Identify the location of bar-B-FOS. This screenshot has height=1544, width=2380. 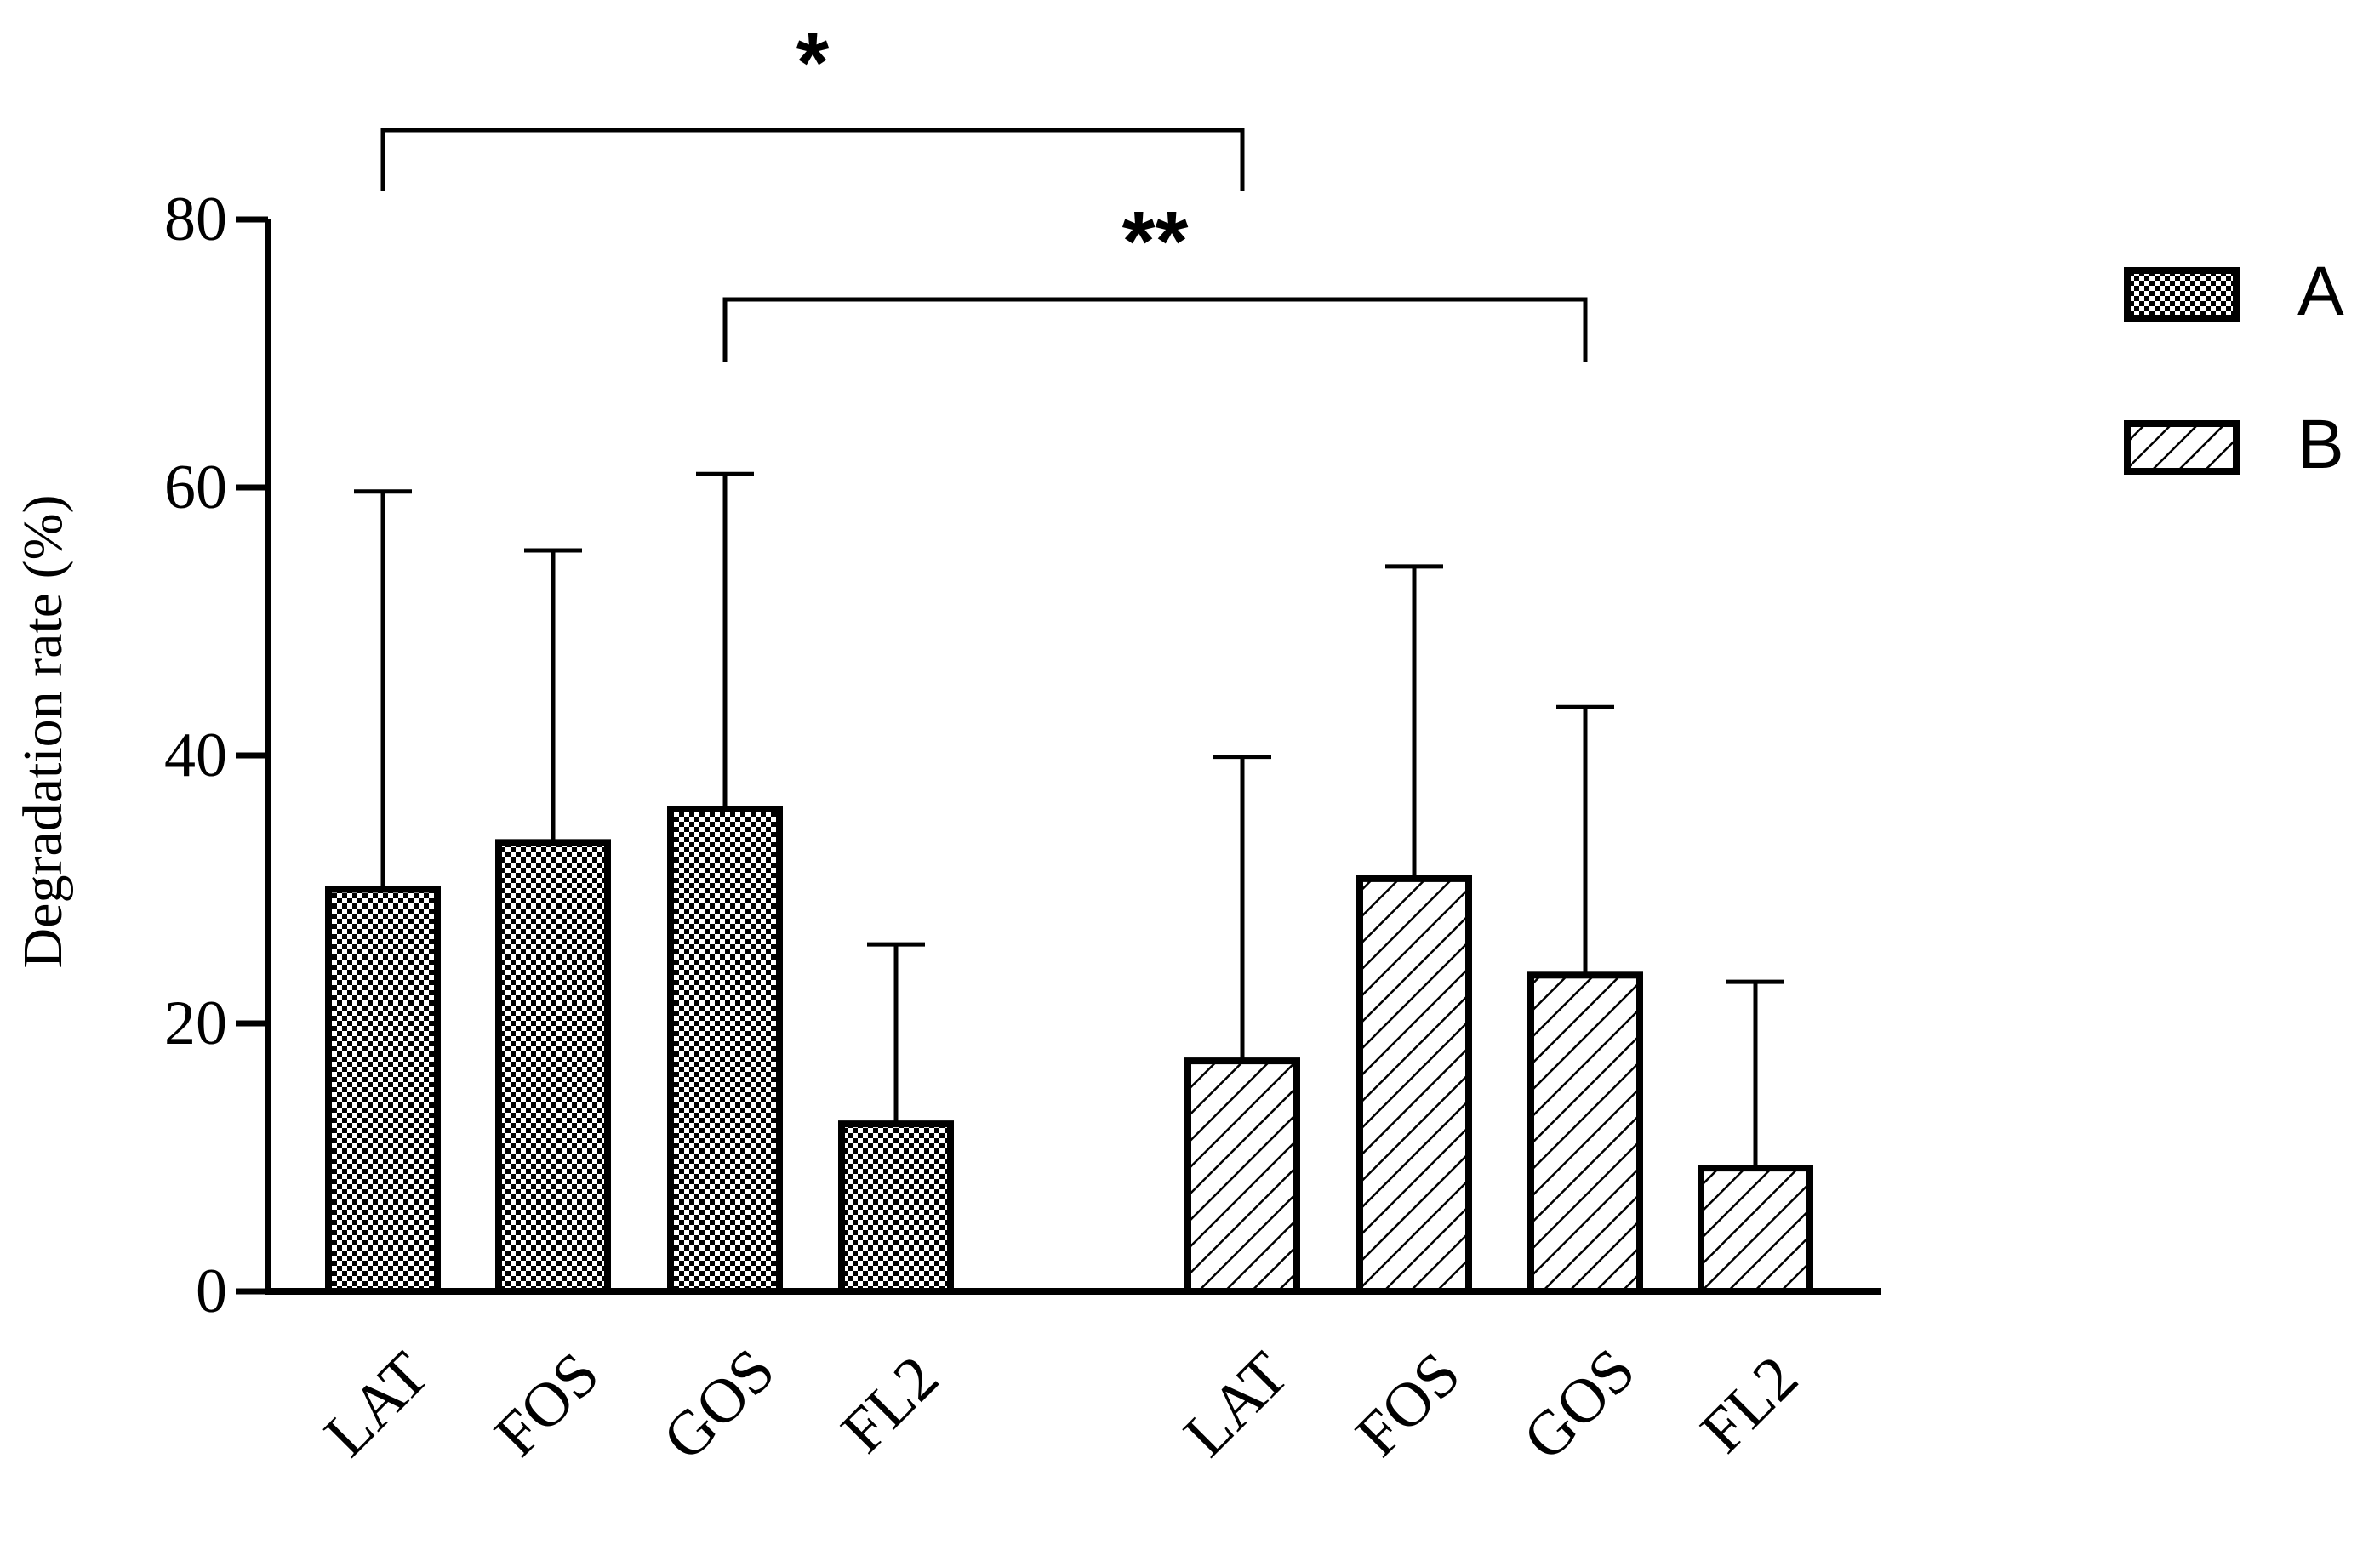
(1414, 1085).